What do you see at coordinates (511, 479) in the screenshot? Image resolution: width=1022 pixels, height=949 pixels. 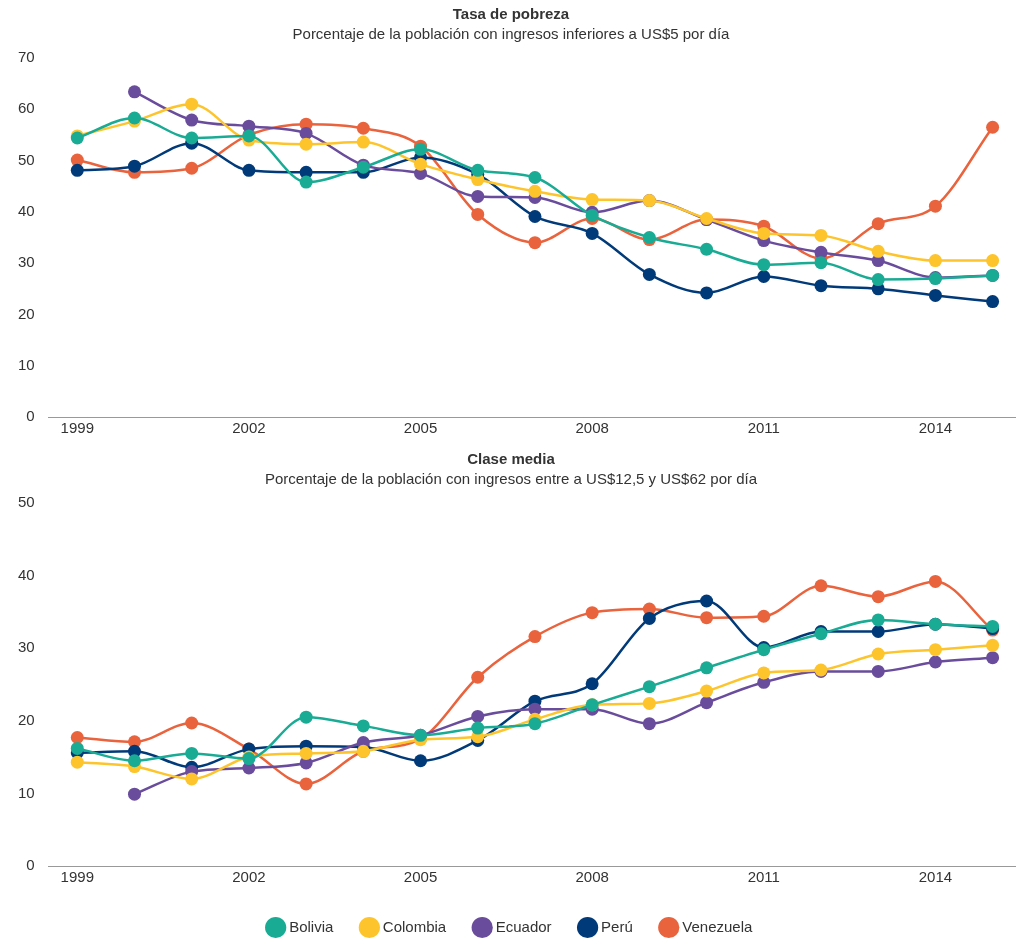 I see `chart-subtitle: Porcentaje de la población con ingresos entre a US$12,5 y US$62 por día` at bounding box center [511, 479].